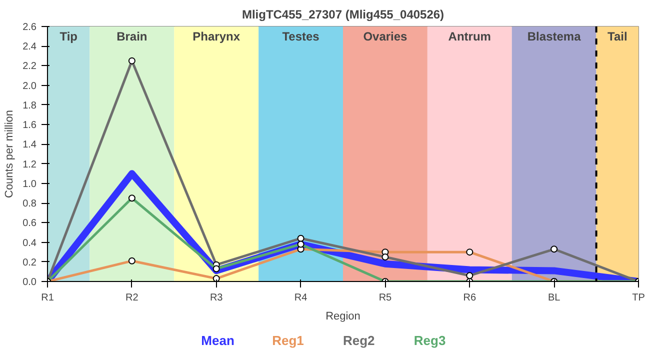 This screenshot has height=360, width=660. Describe the element at coordinates (29, 27) in the screenshot. I see `y-tick-label: 2.6` at that location.